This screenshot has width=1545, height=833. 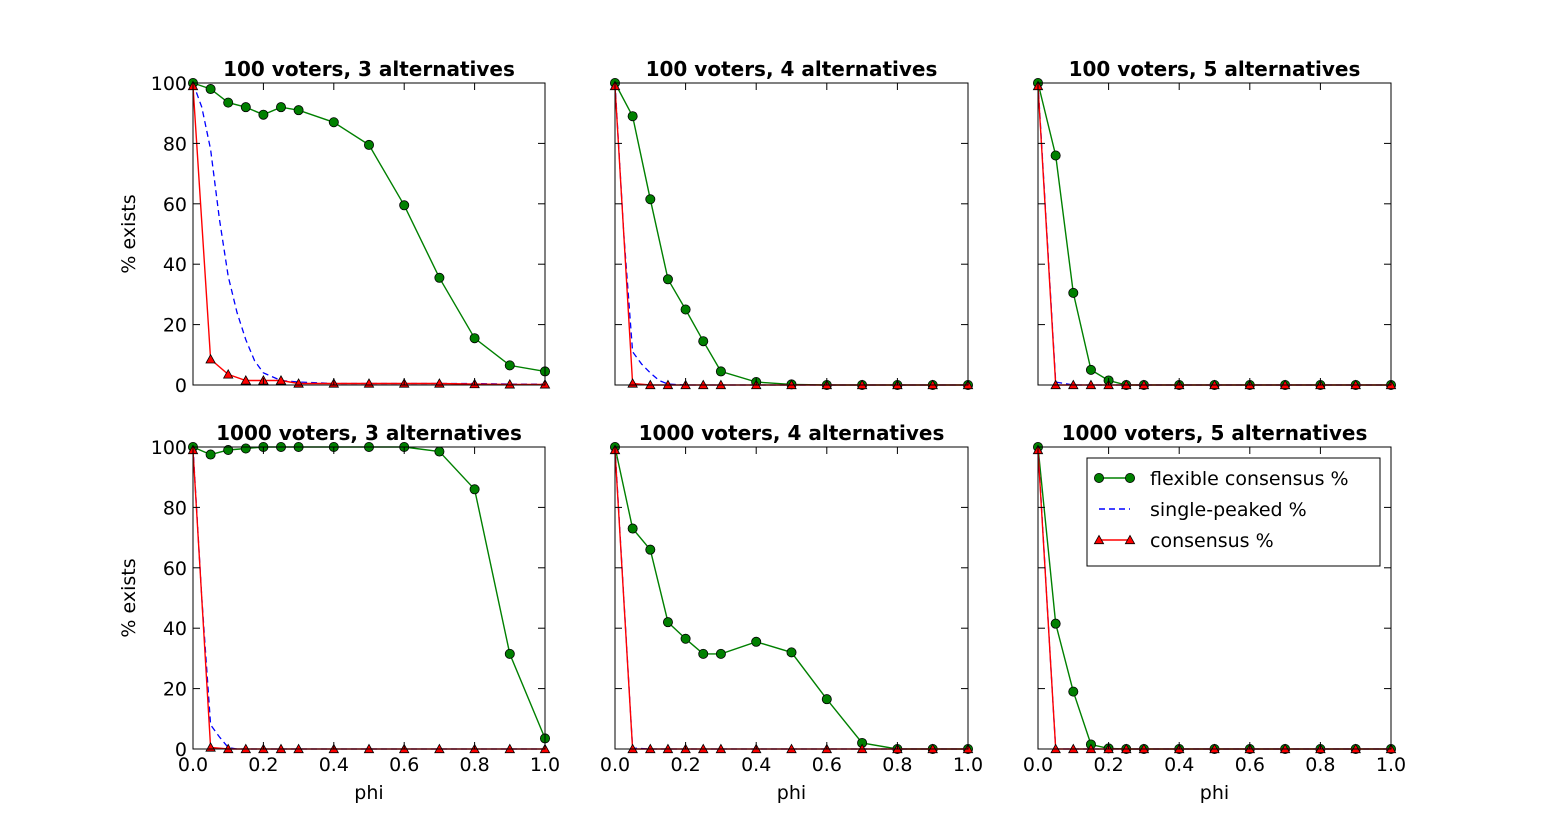 I want to click on legend-box, so click(x=1233, y=512).